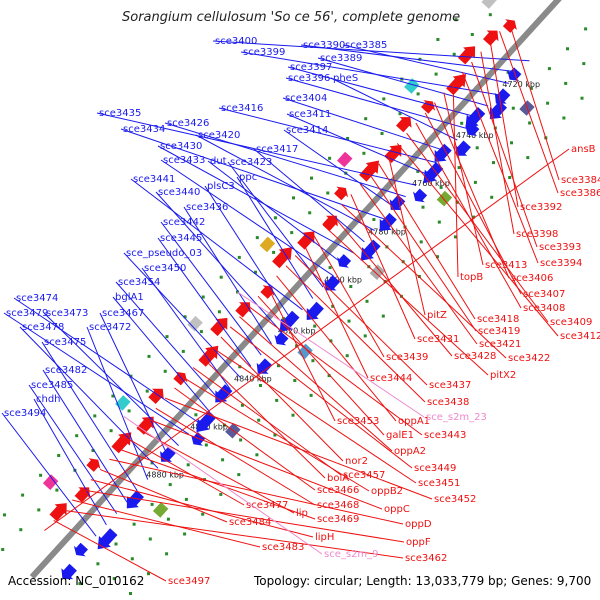  Describe the element at coordinates (410, 451) in the screenshot. I see `gene-label-reverse: oppA2` at that location.